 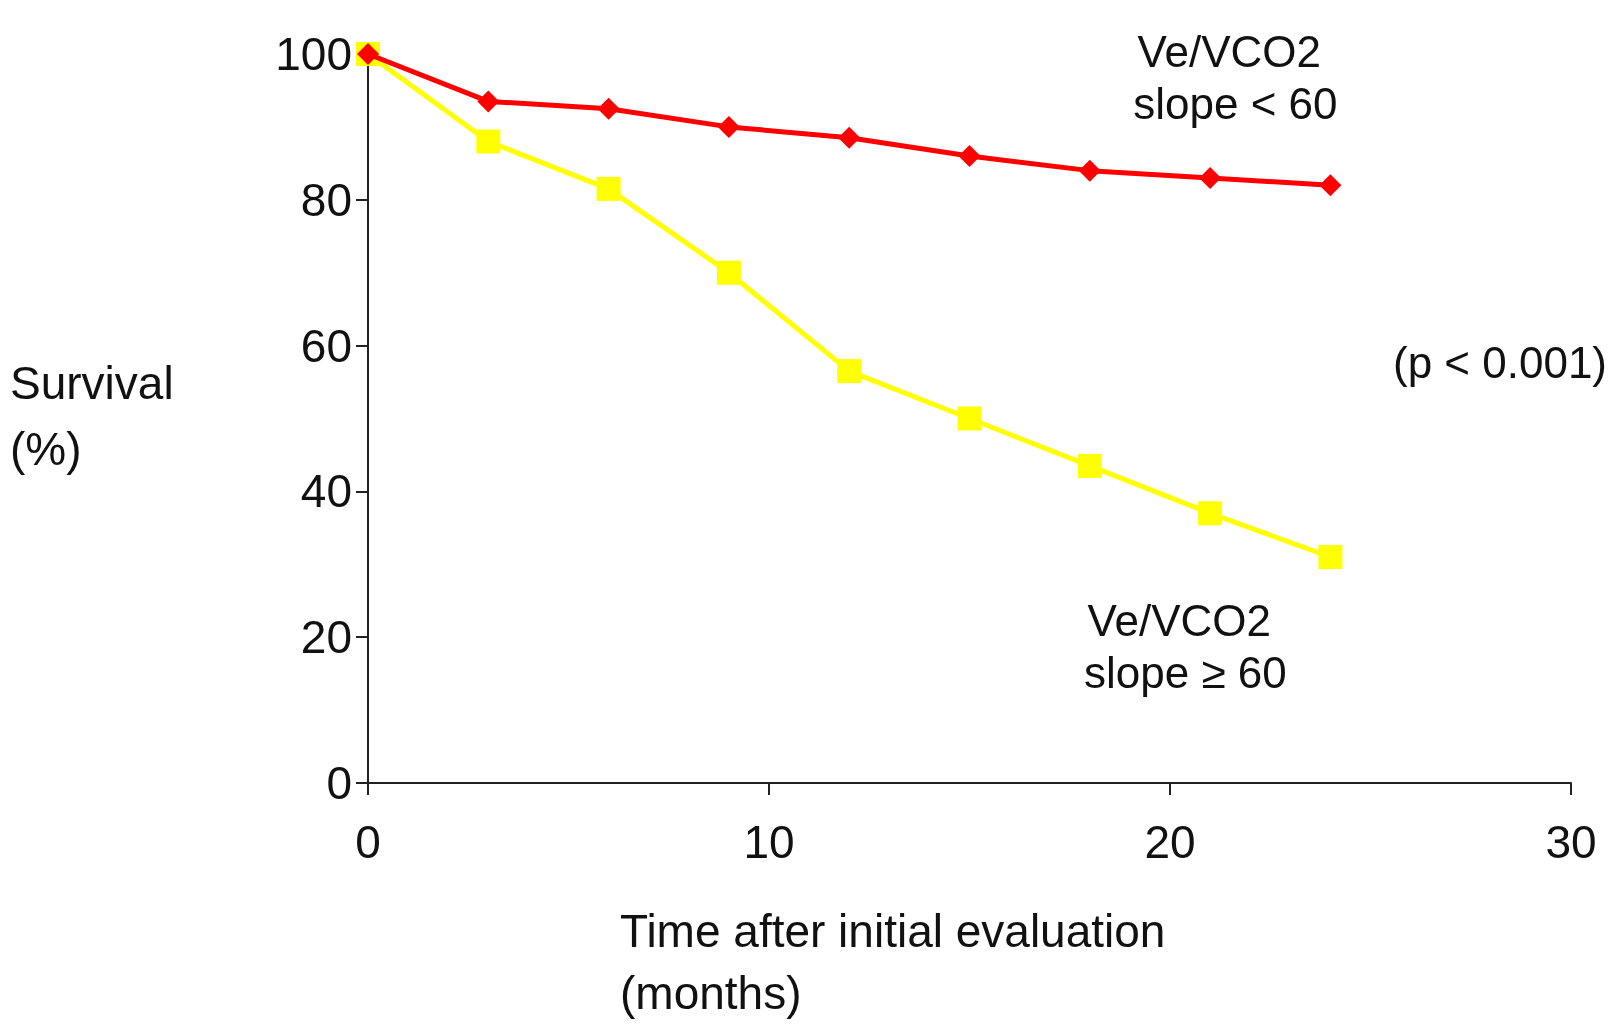 What do you see at coordinates (899, 962) in the screenshot?
I see `x-axis-title: Time after initial evaluation (months)` at bounding box center [899, 962].